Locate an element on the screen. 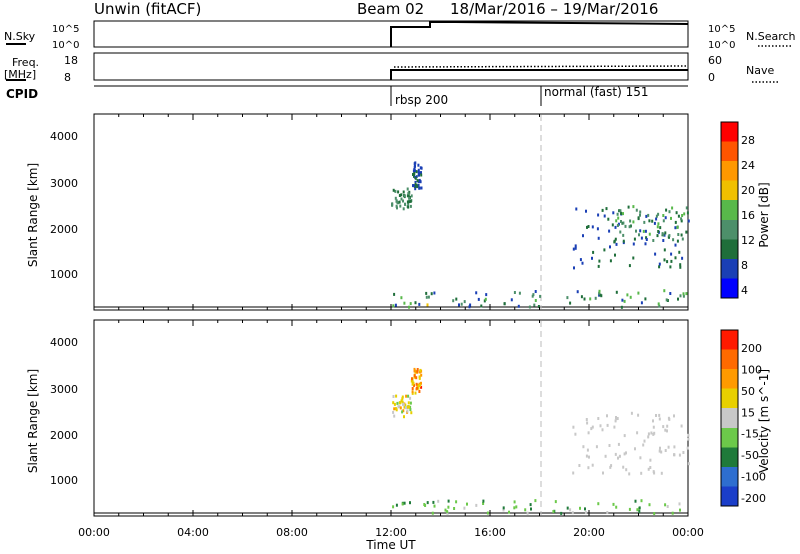 Image resolution: width=800 pixels, height=554 pixels. date-range-title: 18/Mar/2016 – 19/Mar/2016 is located at coordinates (554, 9).